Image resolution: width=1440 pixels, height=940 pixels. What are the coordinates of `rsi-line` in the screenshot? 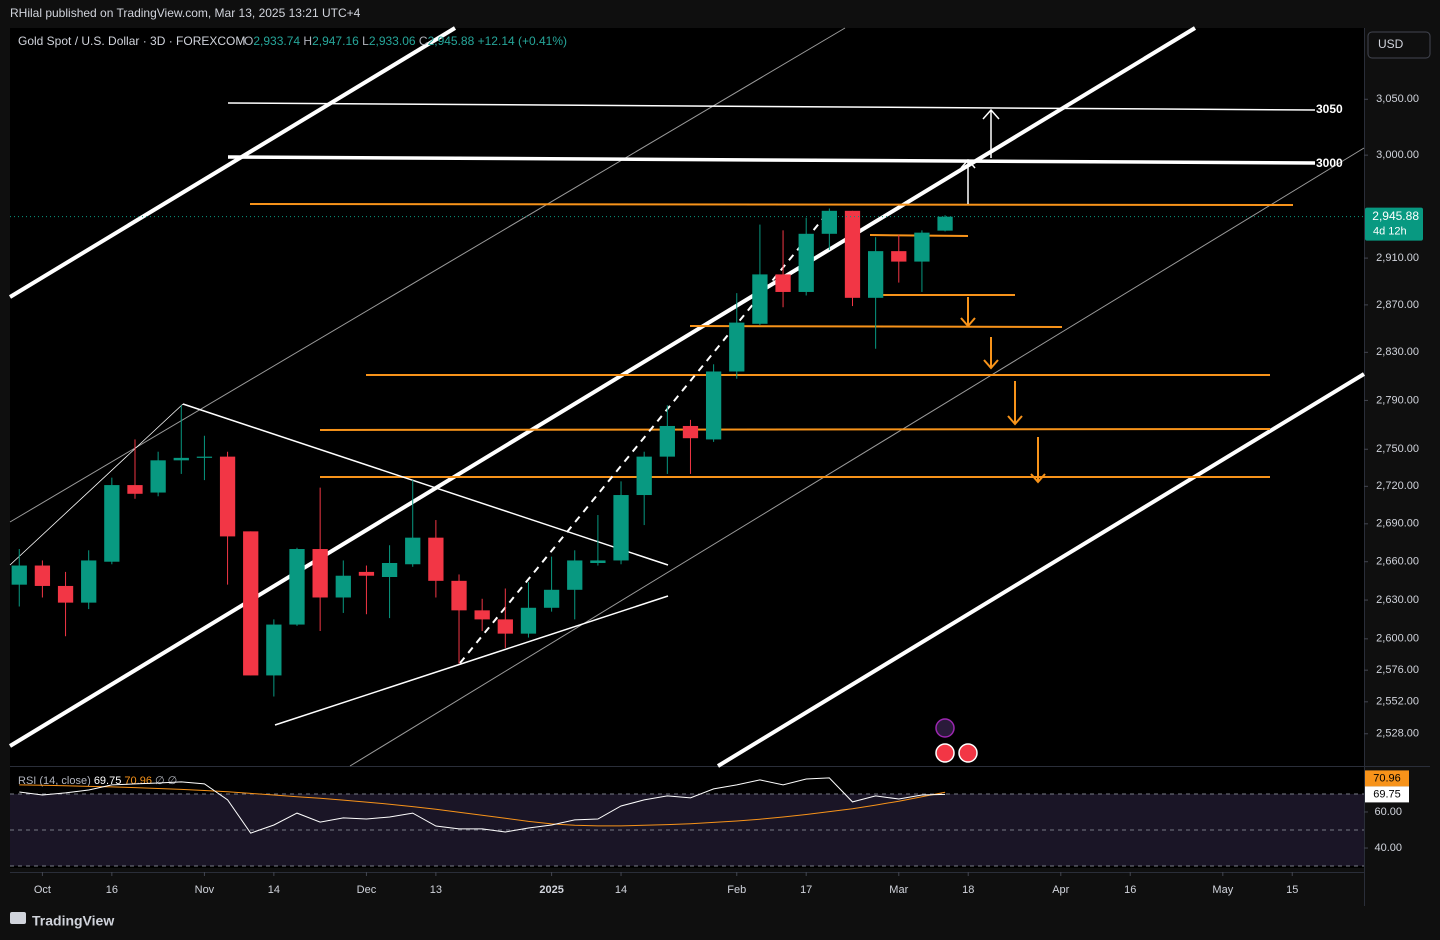 It's located at (482, 805).